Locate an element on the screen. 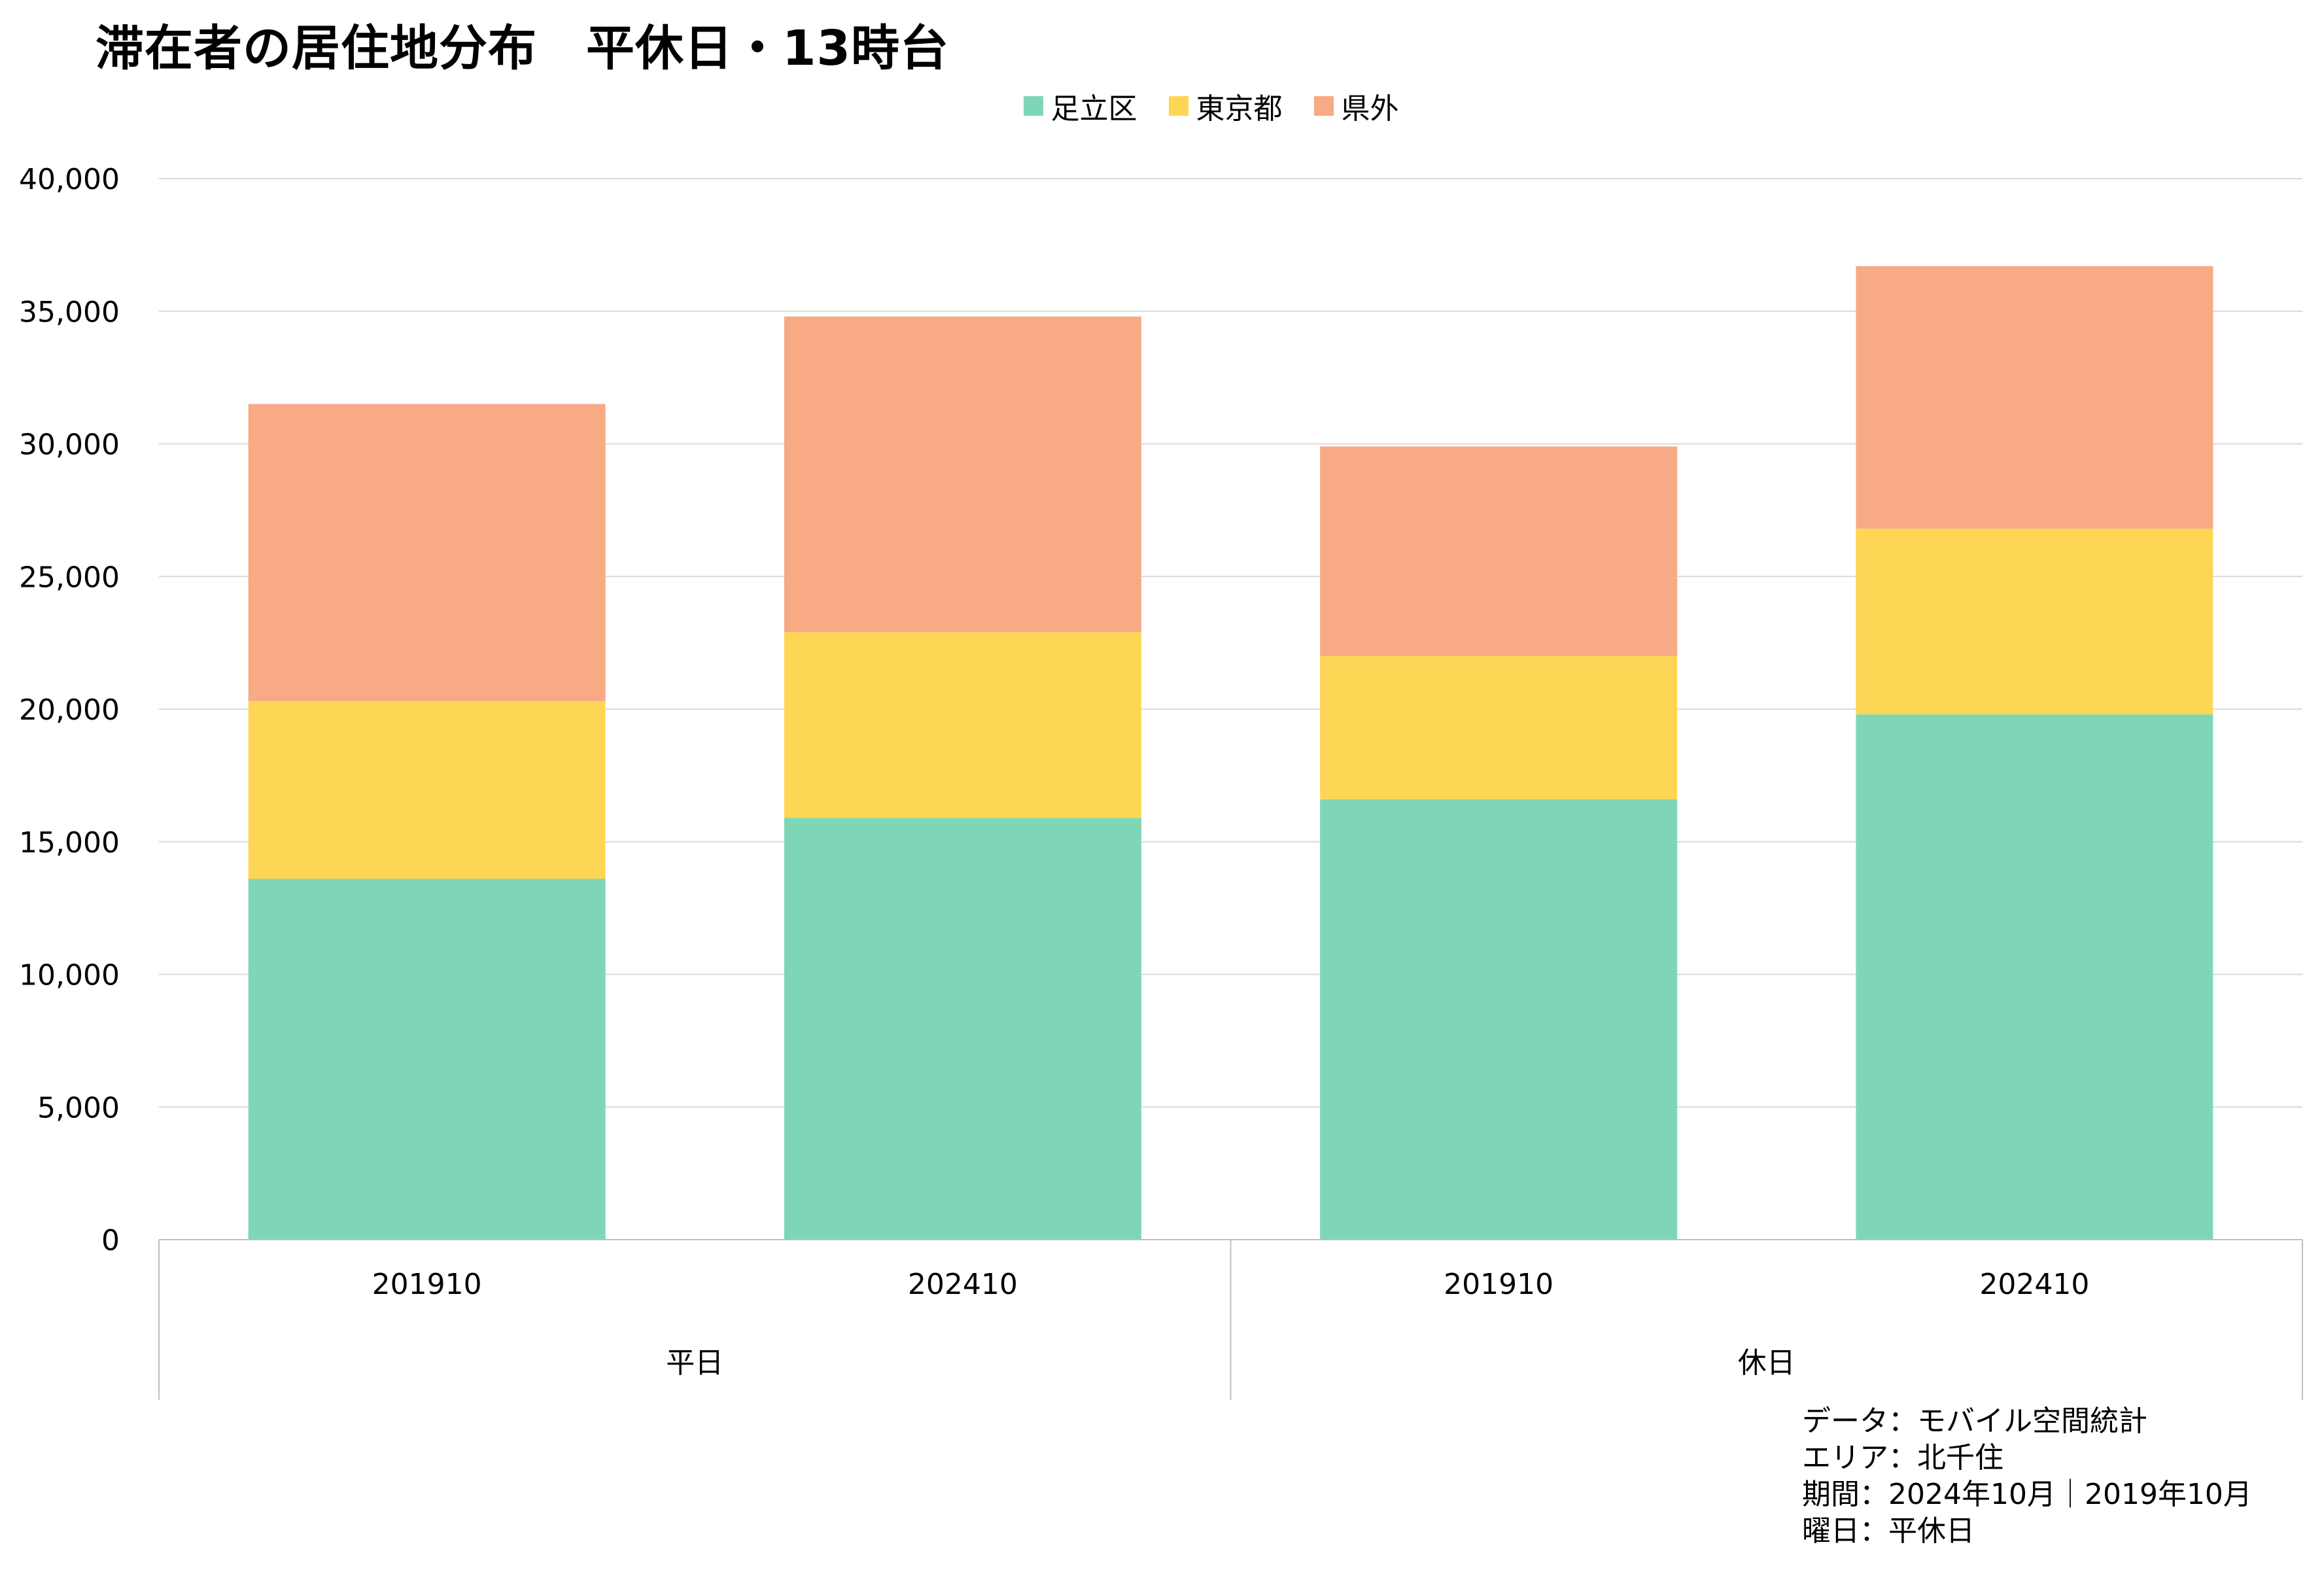 Image resolution: width=2324 pixels, height=1570 pixels. y-tick-label: 5,000 is located at coordinates (78, 1108).